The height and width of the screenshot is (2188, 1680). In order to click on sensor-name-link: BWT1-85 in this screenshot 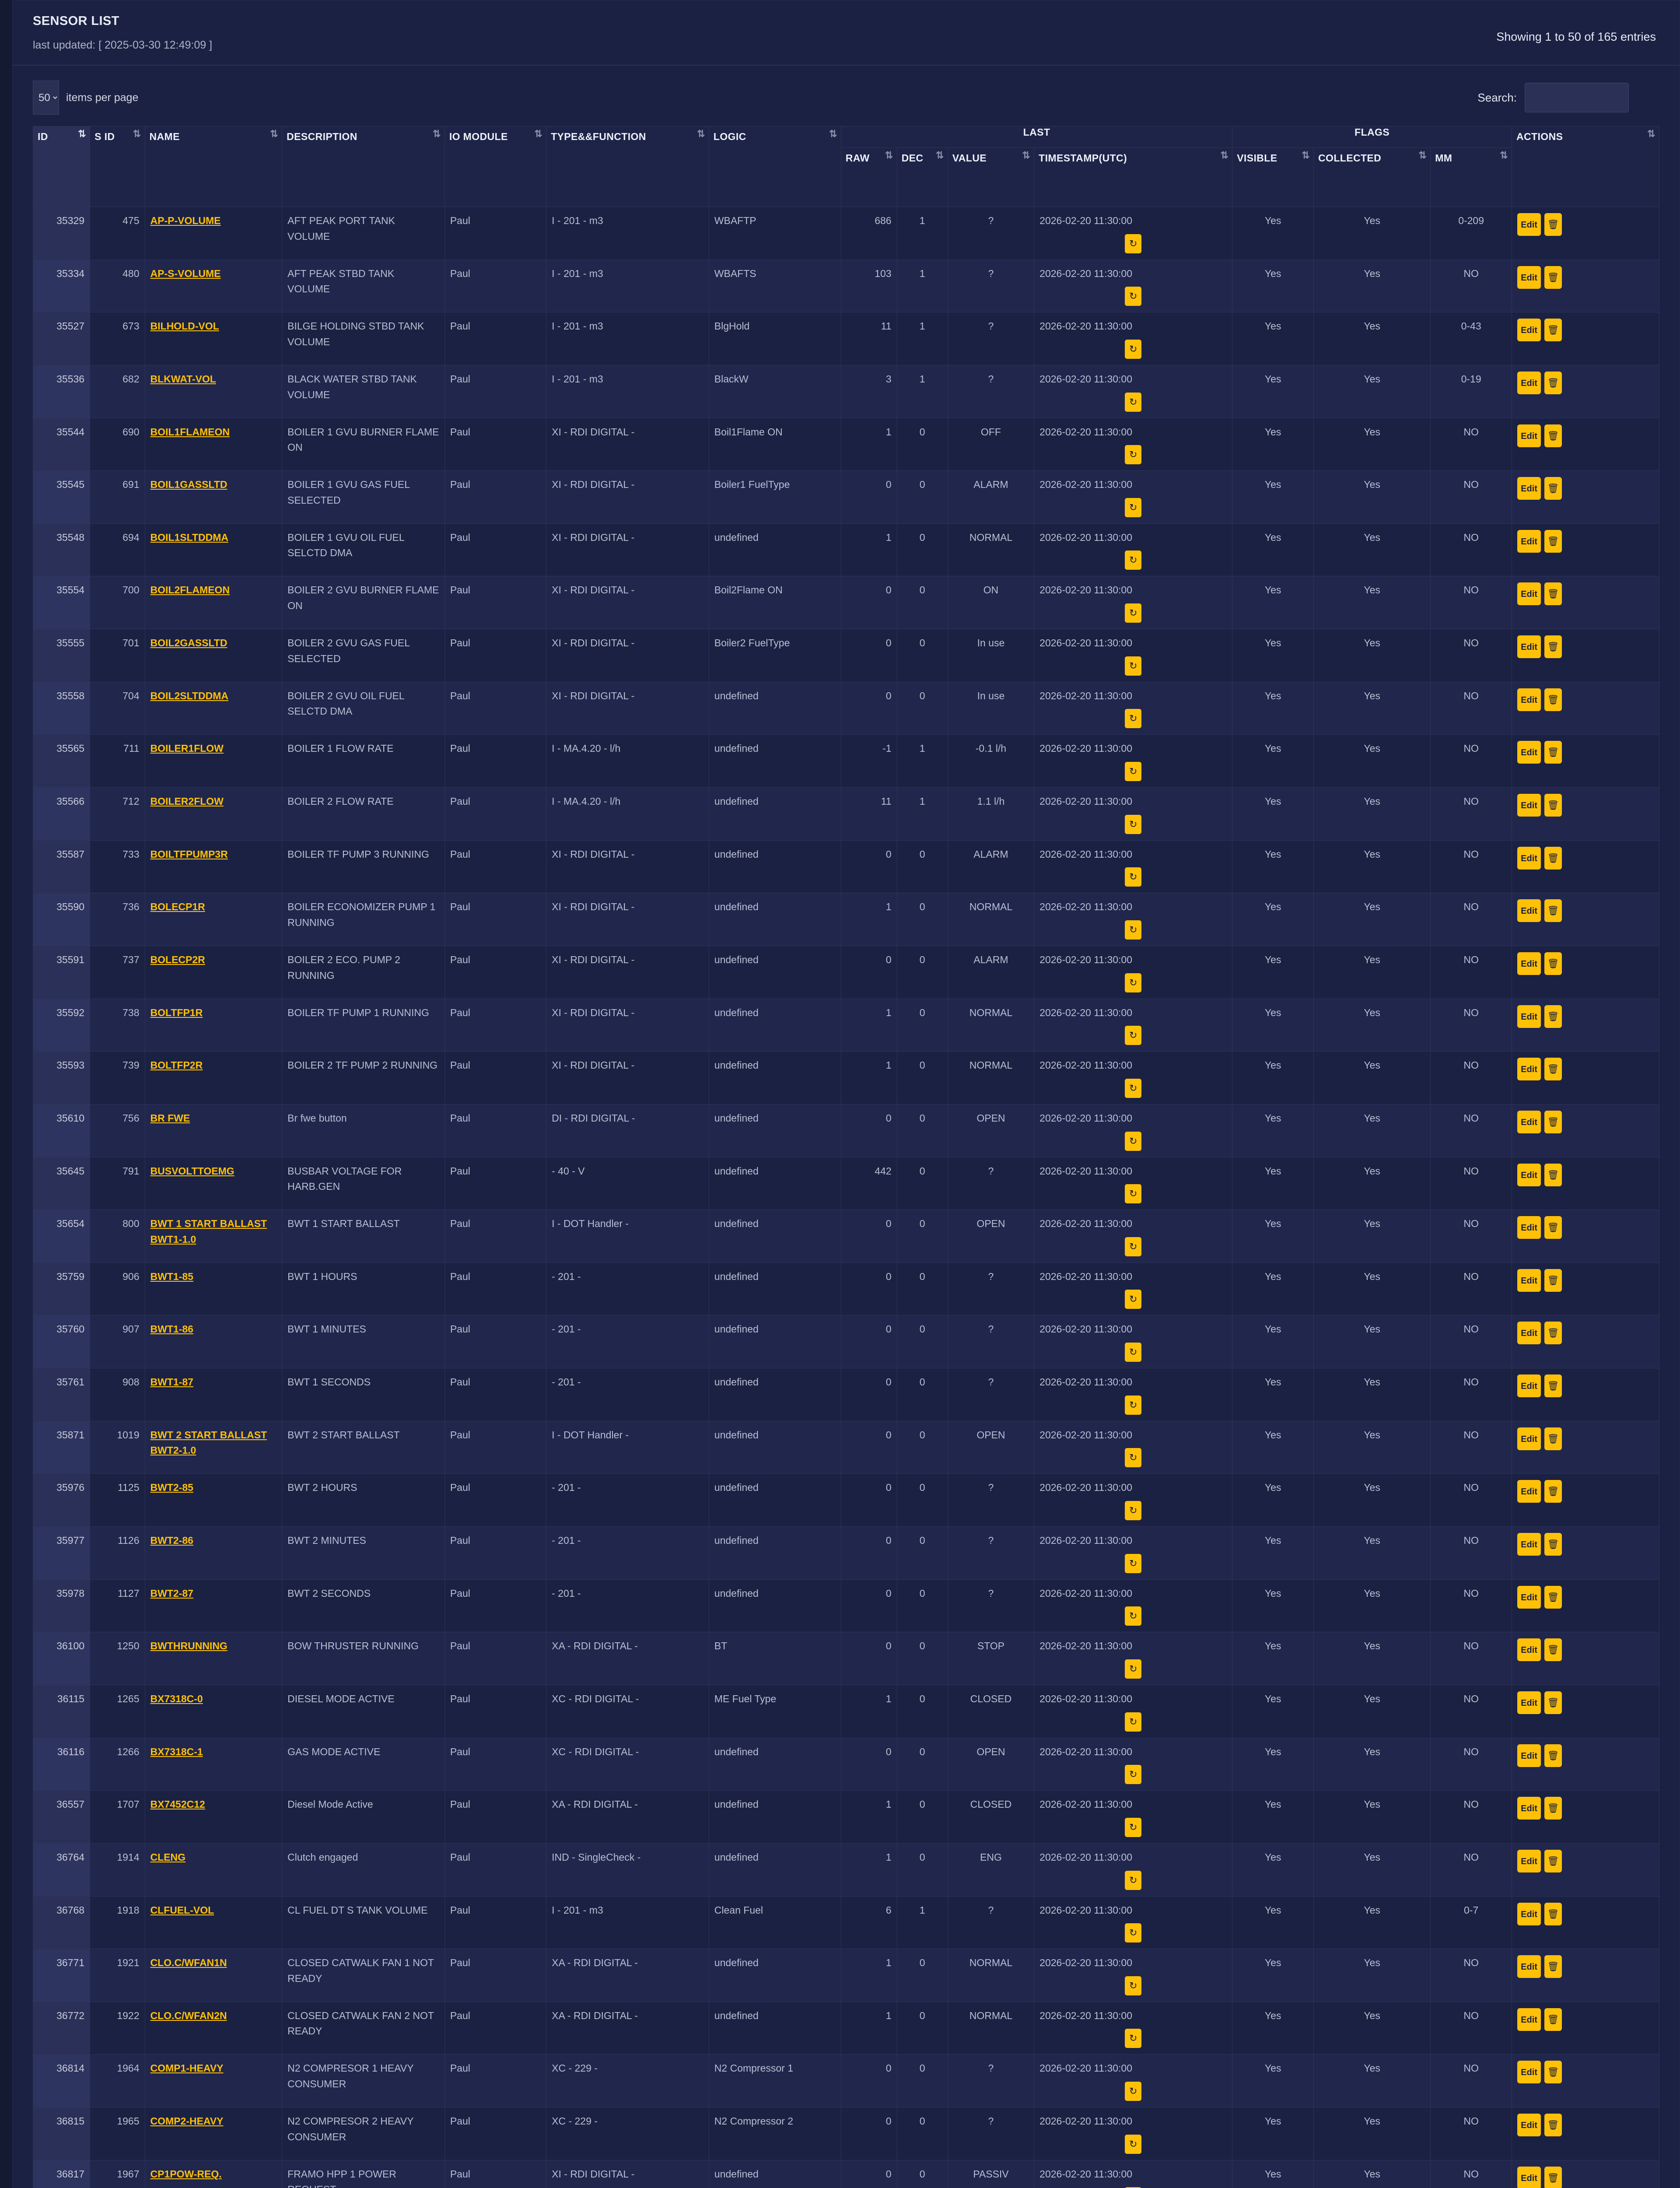, I will do `click(171, 1276)`.